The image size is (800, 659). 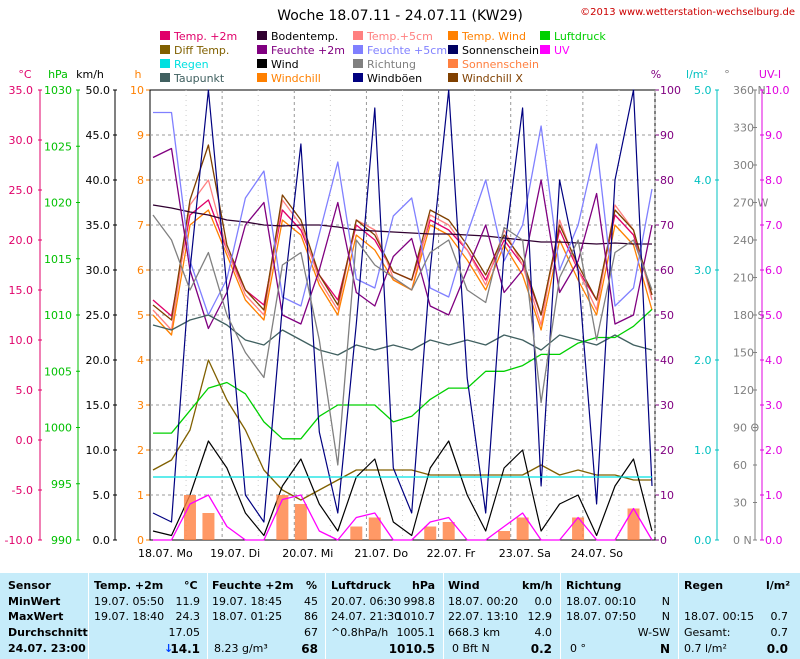 I want to click on axis-tick-label: 70, so click(x=667, y=225).